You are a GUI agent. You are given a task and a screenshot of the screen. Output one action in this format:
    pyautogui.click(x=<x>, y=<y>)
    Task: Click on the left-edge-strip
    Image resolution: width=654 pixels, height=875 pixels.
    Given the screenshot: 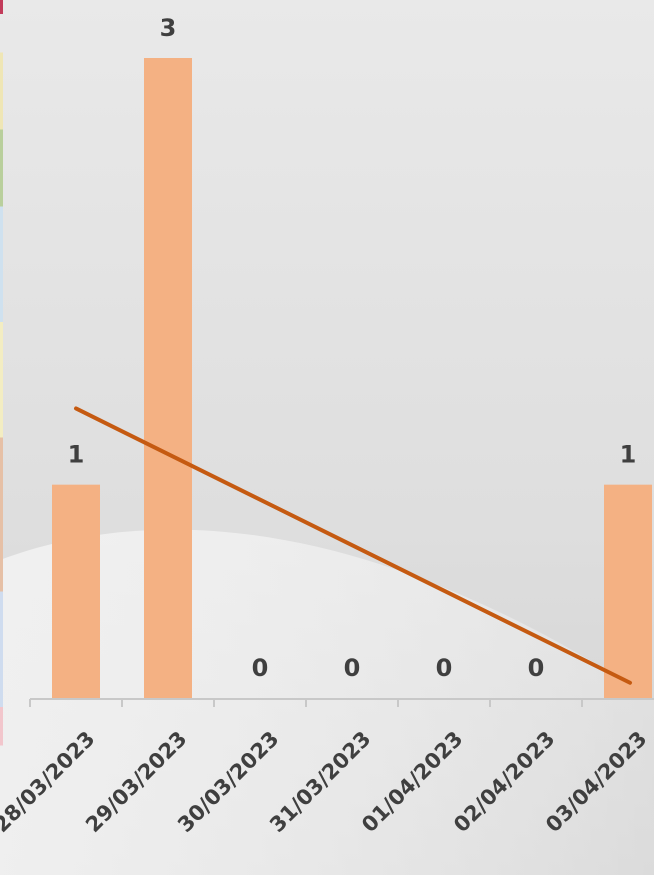 What is the action you would take?
    pyautogui.click(x=1, y=373)
    